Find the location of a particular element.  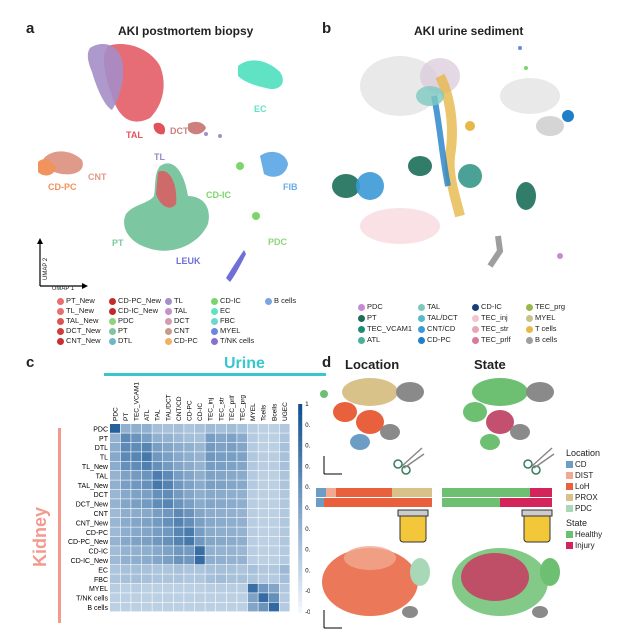

heatmap-col-label: TEC_prlf is located at coordinates (232, 408).